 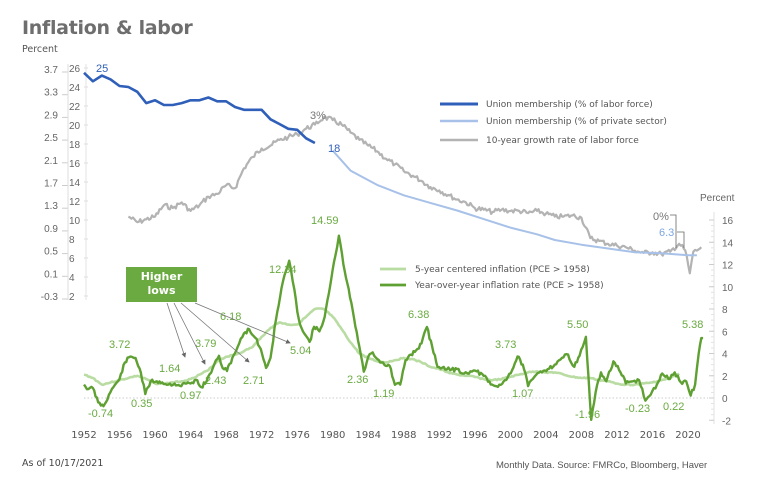 What do you see at coordinates (325, 221) in the screenshot?
I see `inflation-annotation: 14.59` at bounding box center [325, 221].